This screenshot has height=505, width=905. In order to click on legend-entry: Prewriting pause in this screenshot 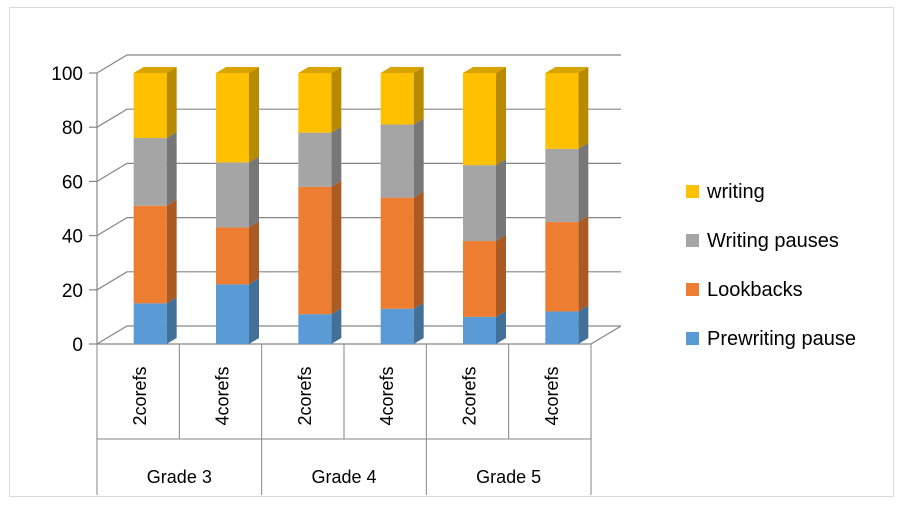, I will do `click(771, 339)`.